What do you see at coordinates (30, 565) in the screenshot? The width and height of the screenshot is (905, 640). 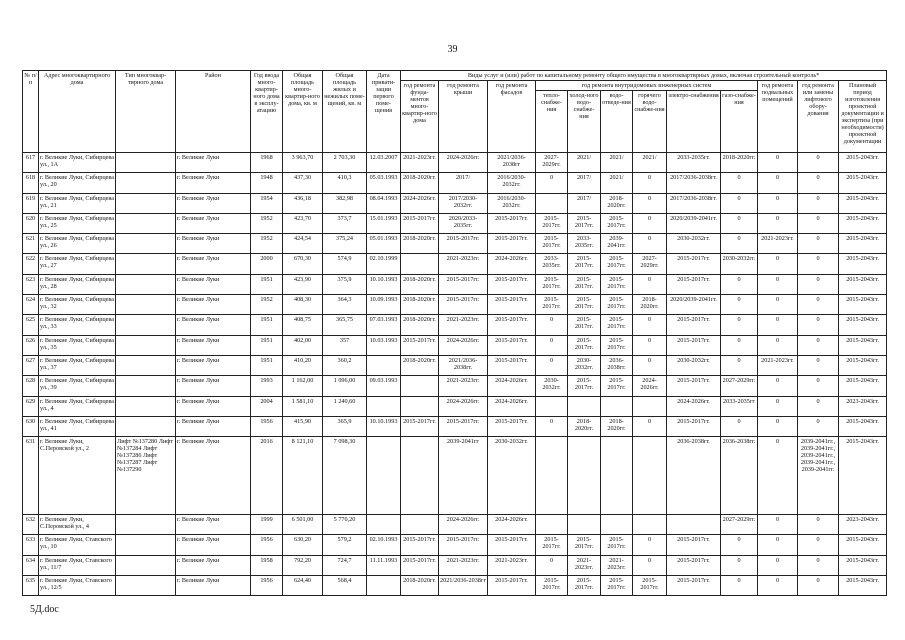 I see `cell-num: 634` at bounding box center [30, 565].